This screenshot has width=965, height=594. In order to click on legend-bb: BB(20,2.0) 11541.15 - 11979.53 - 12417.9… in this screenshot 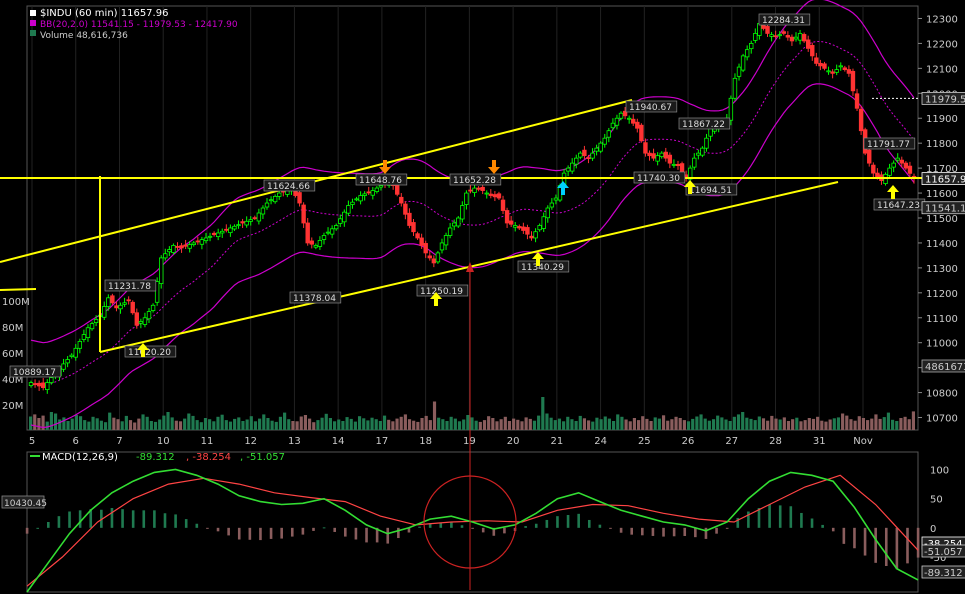, I will do `click(139, 25)`.